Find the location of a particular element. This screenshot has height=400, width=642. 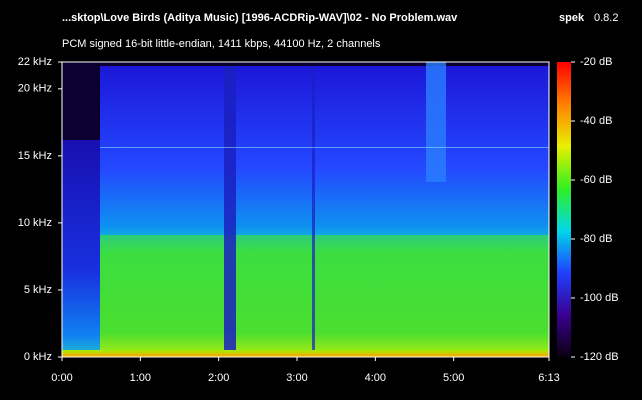

x-tick-label: 6:13 is located at coordinates (548, 378).